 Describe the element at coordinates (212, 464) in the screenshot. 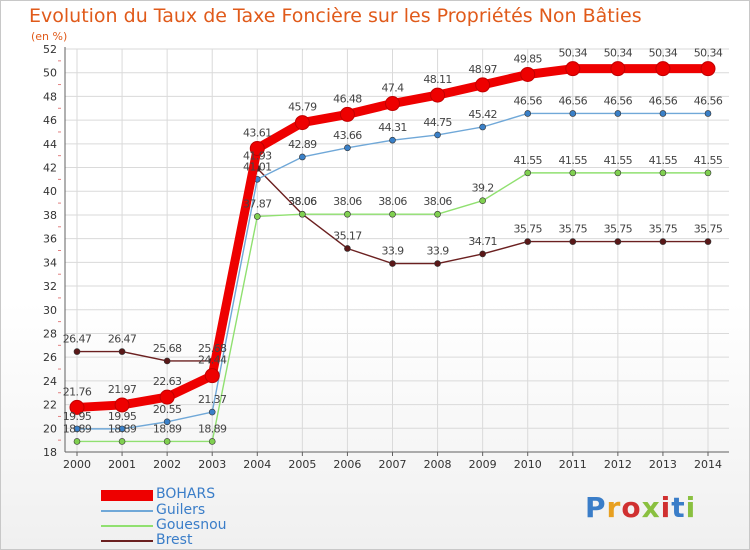

I see `x-tick-label: 2003` at that location.